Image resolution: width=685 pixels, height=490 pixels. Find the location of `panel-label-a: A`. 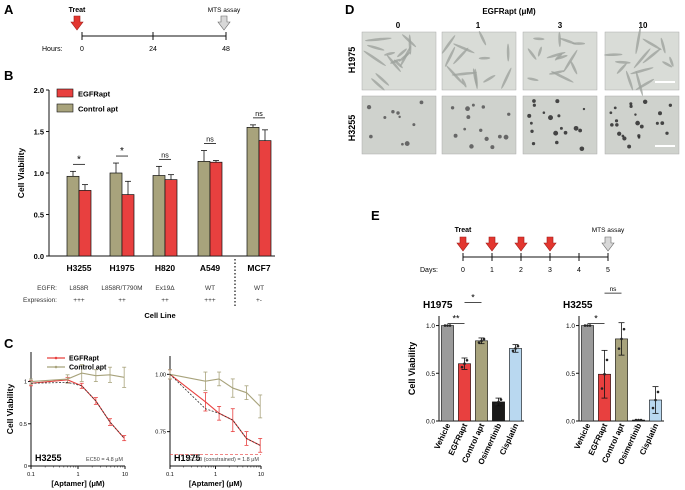

panel-label-a: A is located at coordinates (9, 9).